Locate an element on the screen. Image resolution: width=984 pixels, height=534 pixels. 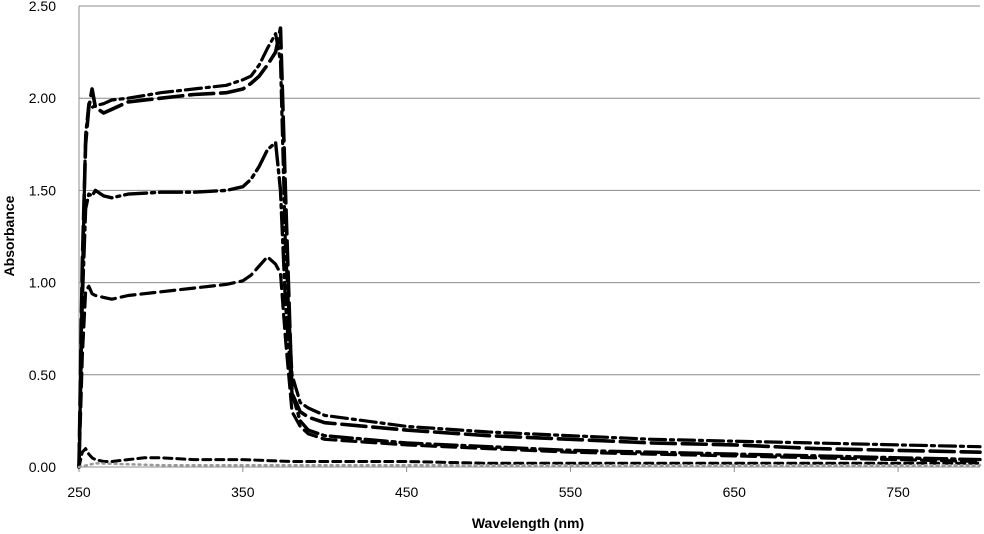
x-tick-label: 450 is located at coordinates (407, 492).